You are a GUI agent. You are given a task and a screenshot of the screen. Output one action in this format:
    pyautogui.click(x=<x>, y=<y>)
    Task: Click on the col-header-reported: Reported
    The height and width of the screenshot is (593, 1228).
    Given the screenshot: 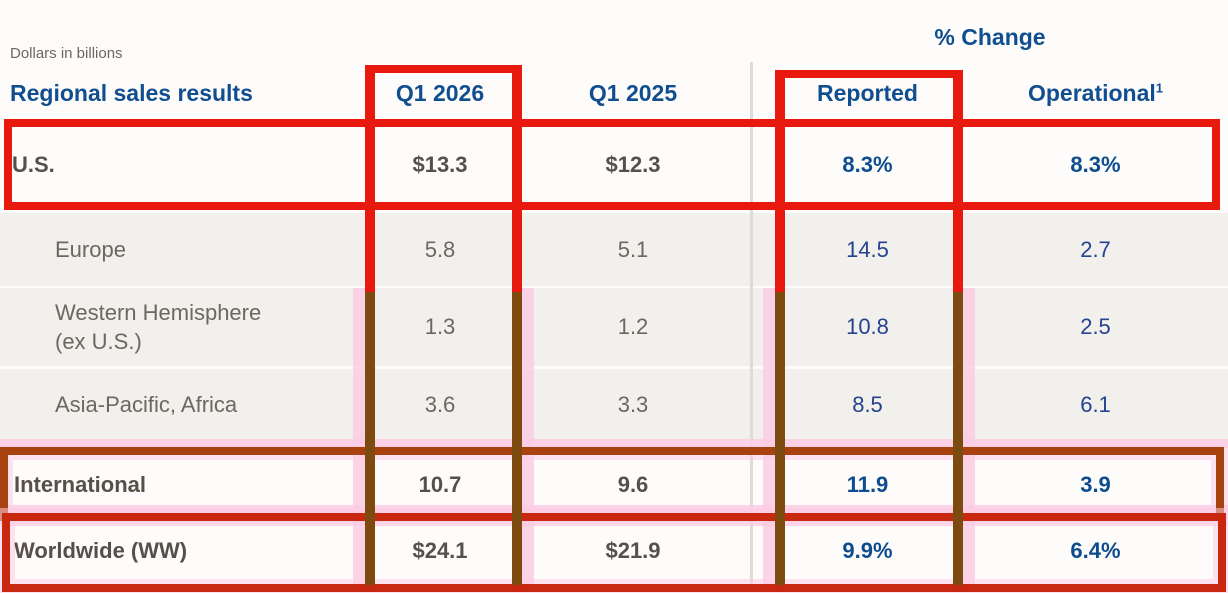 What is the action you would take?
    pyautogui.click(x=867, y=93)
    